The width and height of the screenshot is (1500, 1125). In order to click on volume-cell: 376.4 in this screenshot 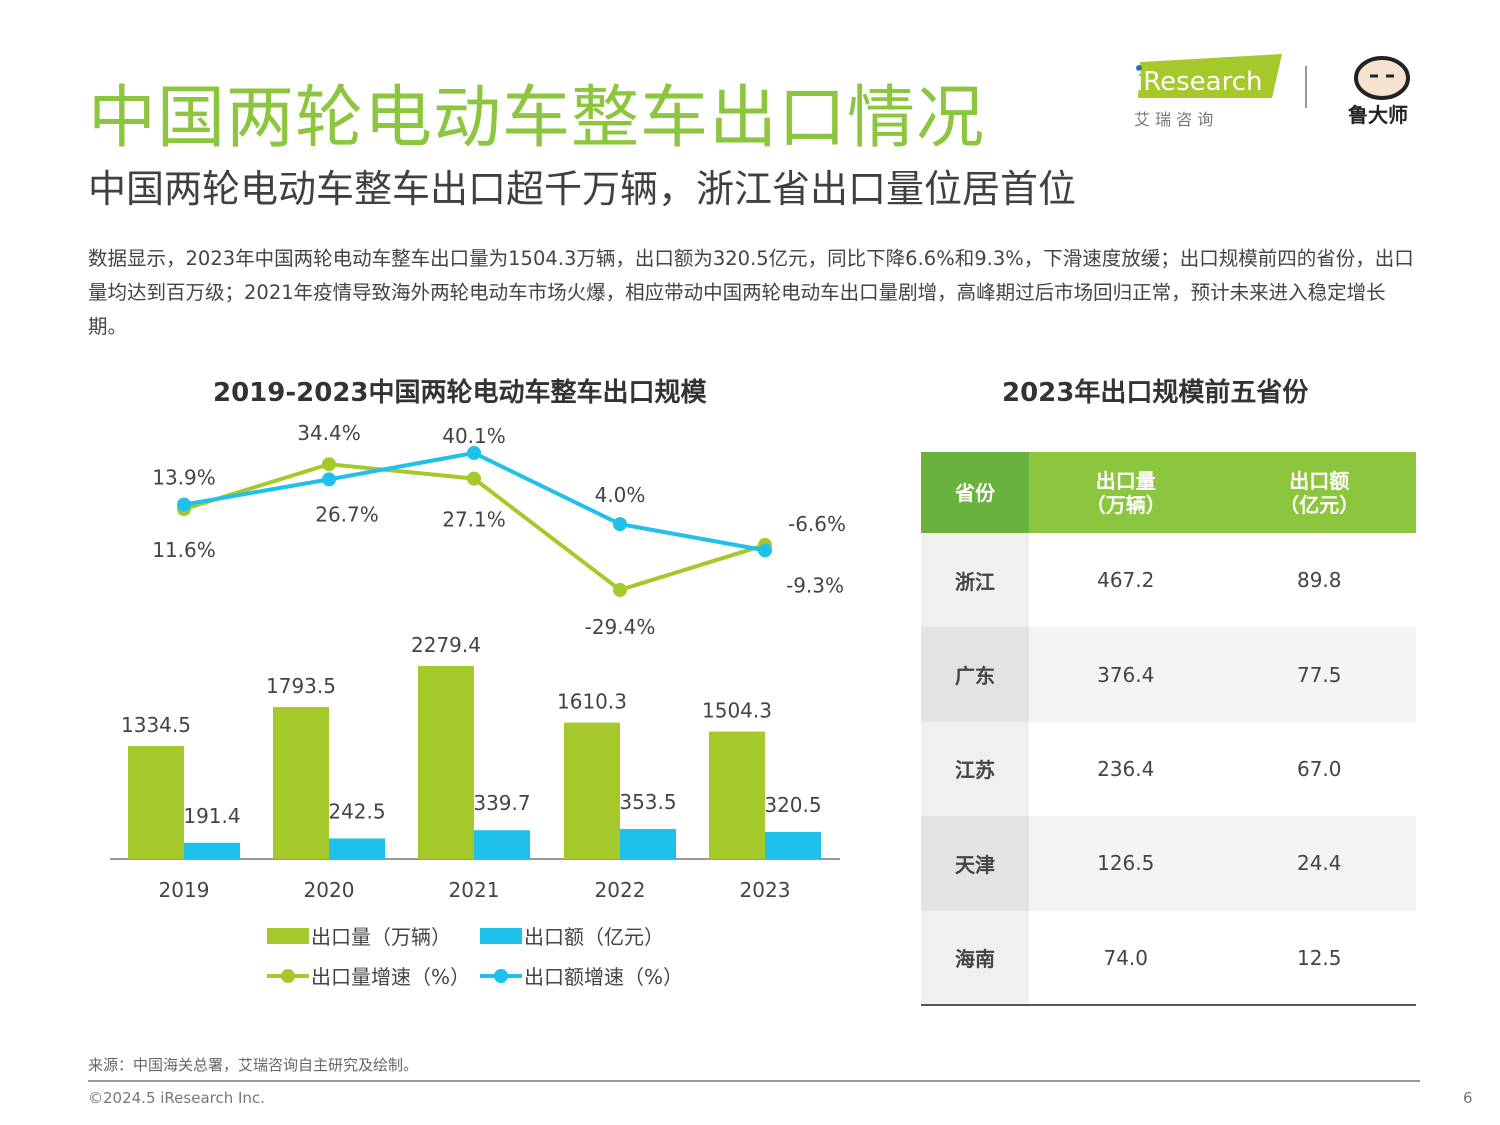, I will do `click(1126, 674)`.